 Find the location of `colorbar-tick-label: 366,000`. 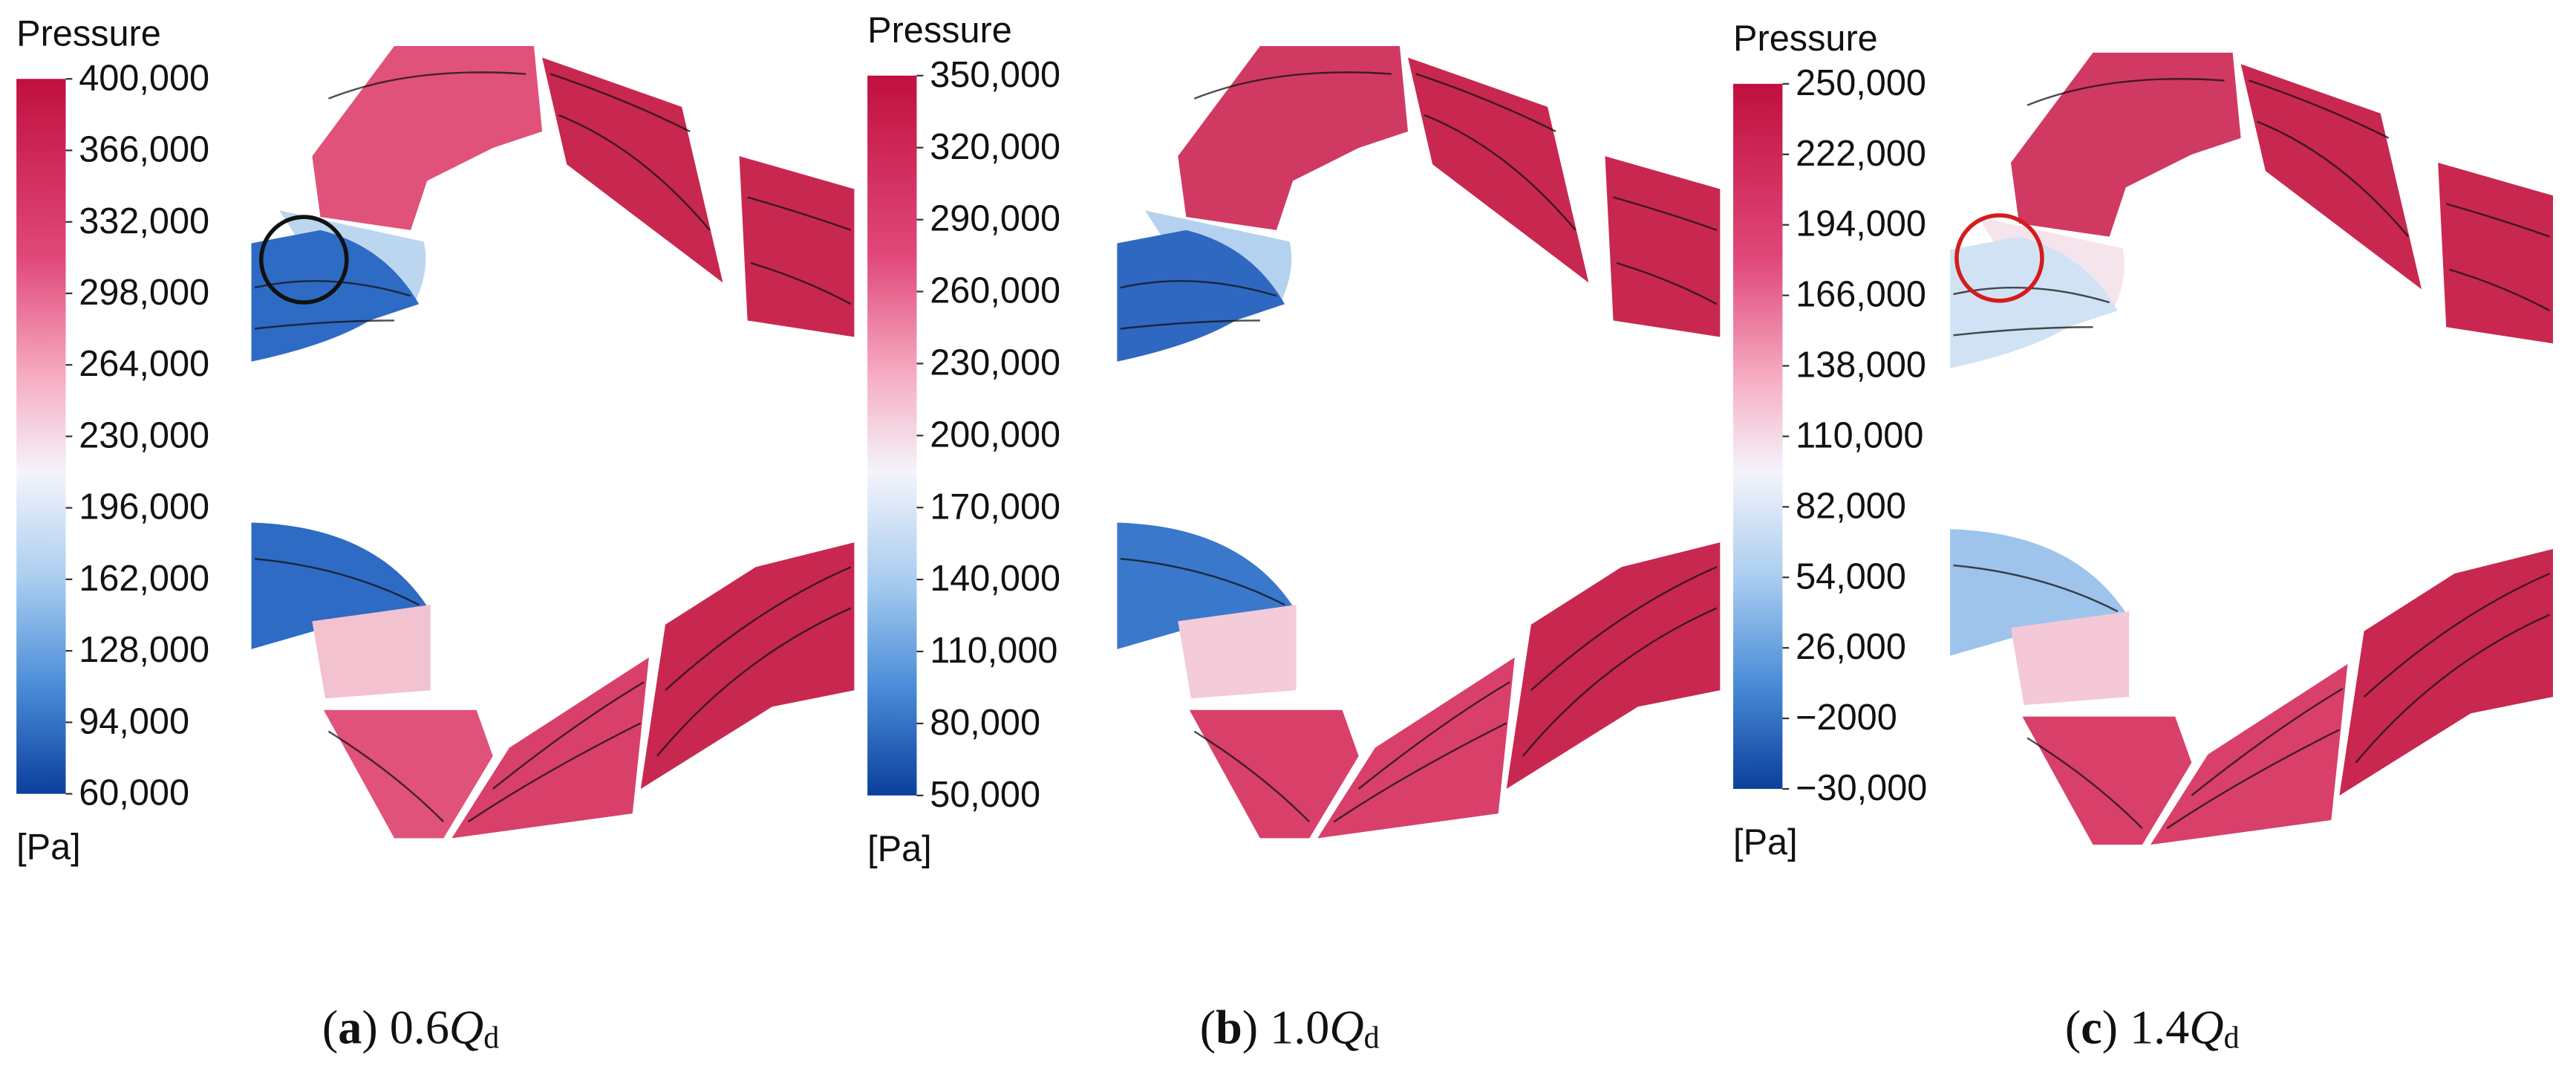

colorbar-tick-label: 366,000 is located at coordinates (144, 150).